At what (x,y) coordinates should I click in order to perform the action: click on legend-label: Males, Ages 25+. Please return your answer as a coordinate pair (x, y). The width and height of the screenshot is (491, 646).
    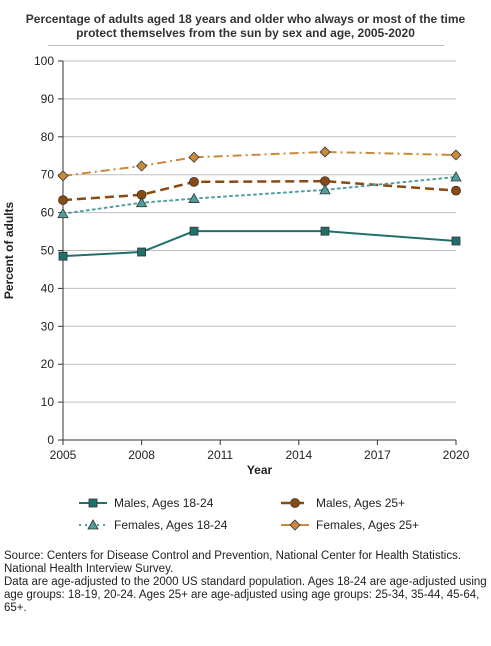
    Looking at the image, I should click on (361, 503).